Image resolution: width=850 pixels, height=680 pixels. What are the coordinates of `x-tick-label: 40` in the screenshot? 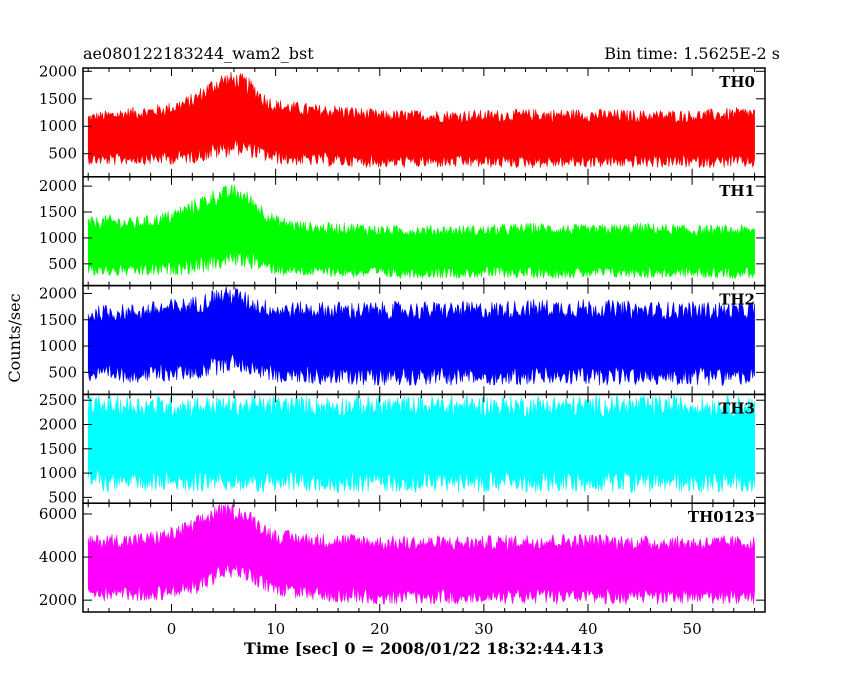 It's located at (587, 629).